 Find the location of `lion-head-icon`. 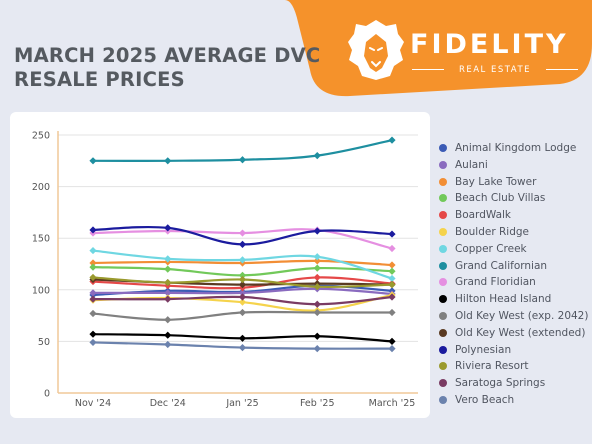

lion-head-icon is located at coordinates (376, 50).